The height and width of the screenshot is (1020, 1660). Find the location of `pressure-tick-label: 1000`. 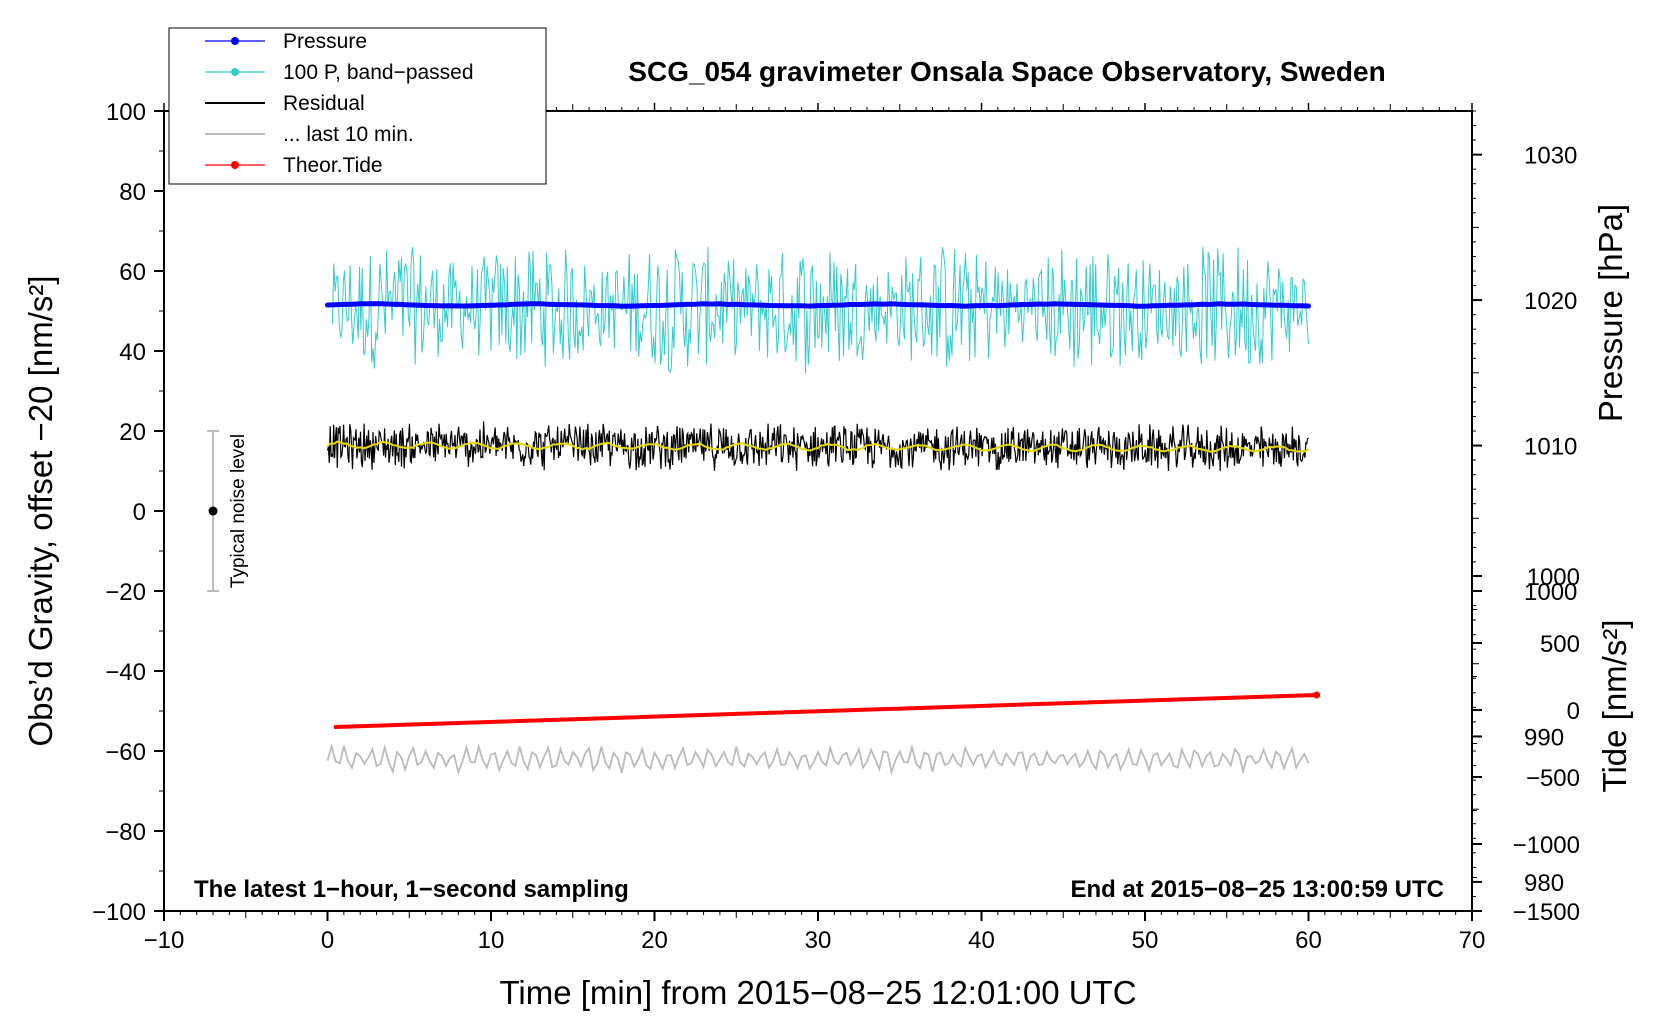

pressure-tick-label: 1000 is located at coordinates (1550, 592).